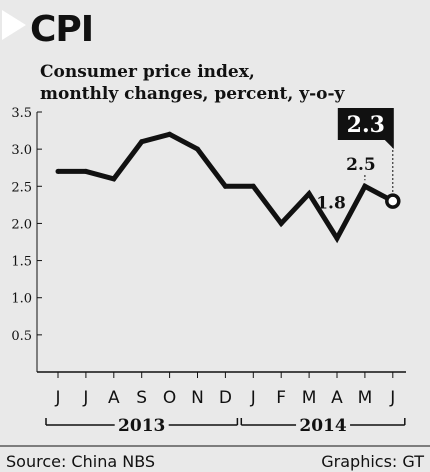 Image resolution: width=430 pixels, height=472 pixels. I want to click on x-tick-label: S, so click(141, 398).